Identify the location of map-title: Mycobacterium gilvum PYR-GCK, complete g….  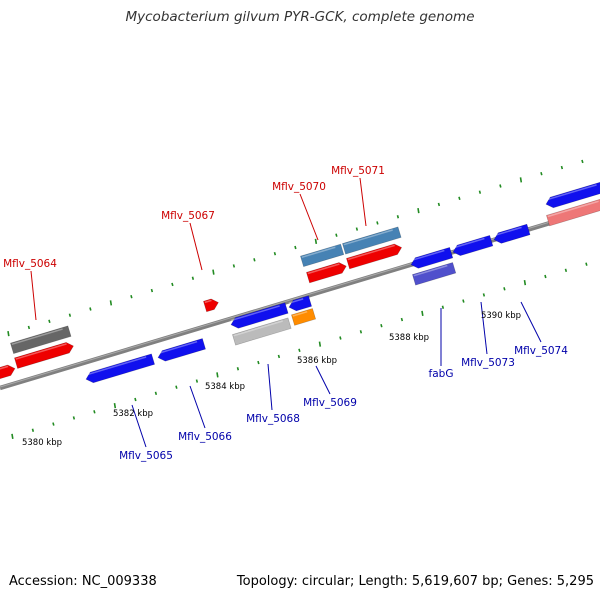
(300, 17).